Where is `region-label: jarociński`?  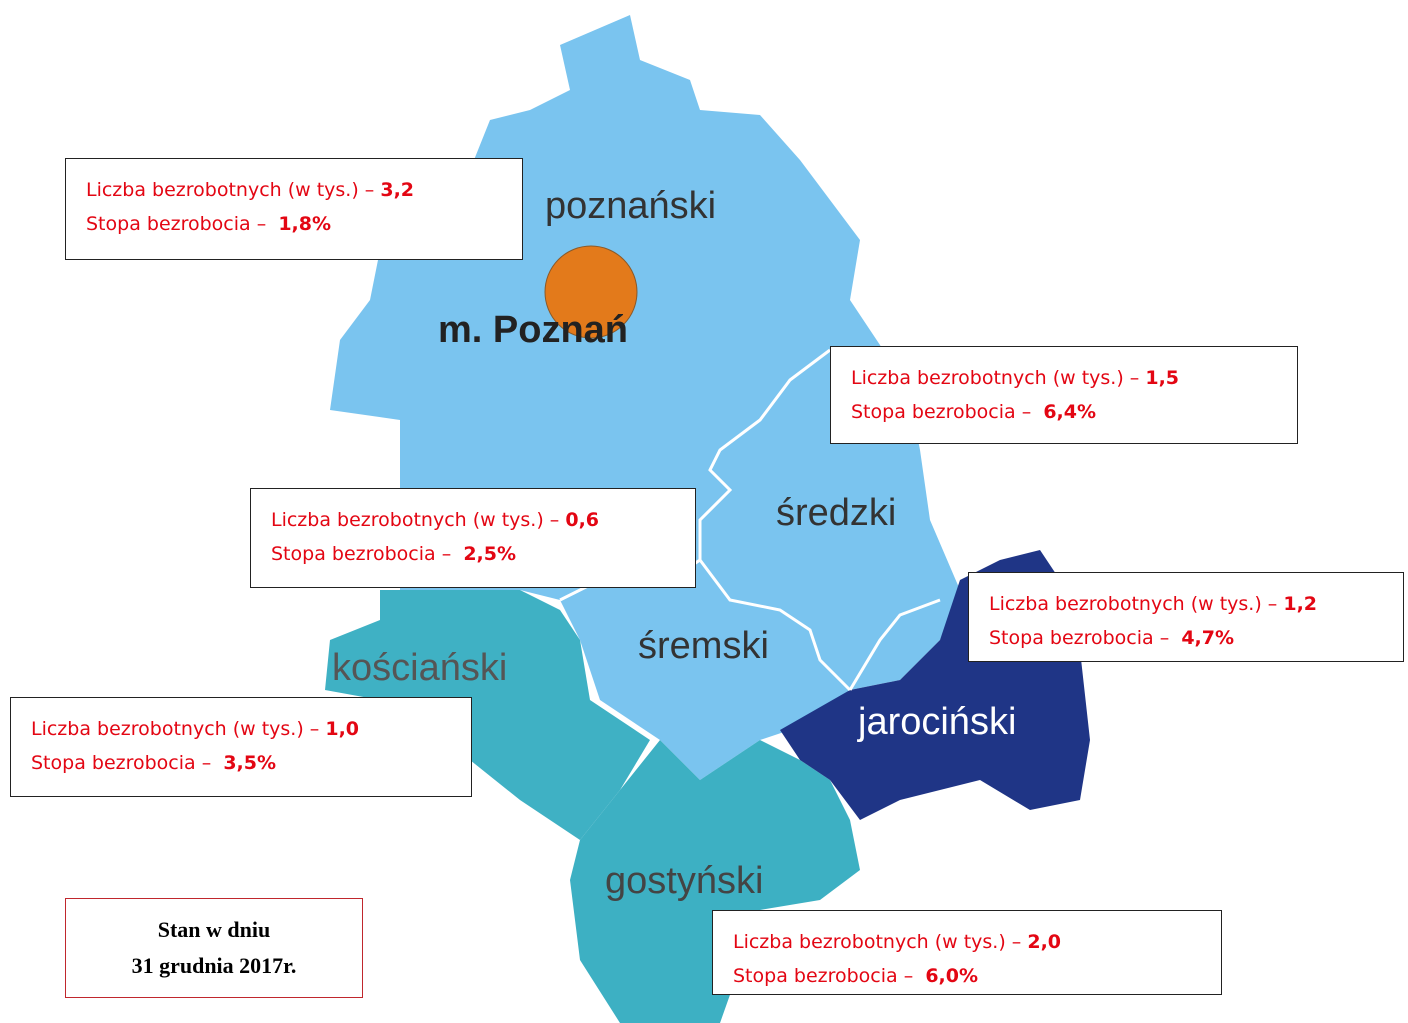
region-label: jarociński is located at coordinates (936, 722).